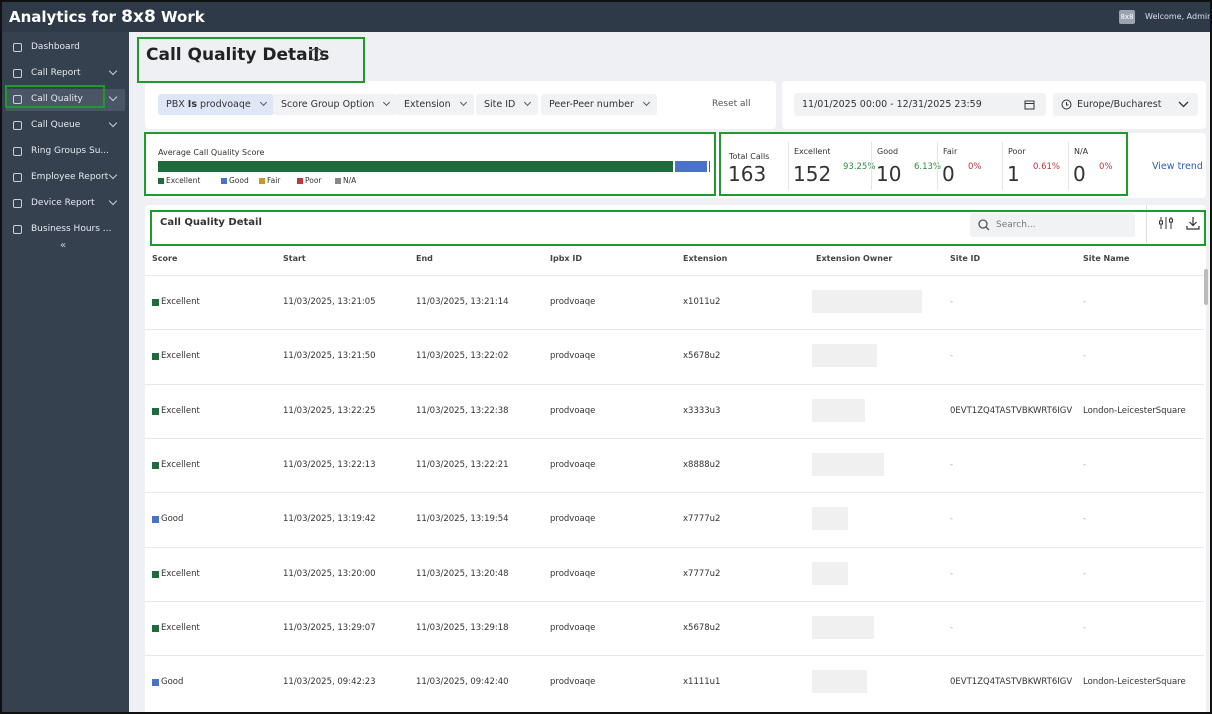  I want to click on table-cell: x3333u3, so click(702, 410).